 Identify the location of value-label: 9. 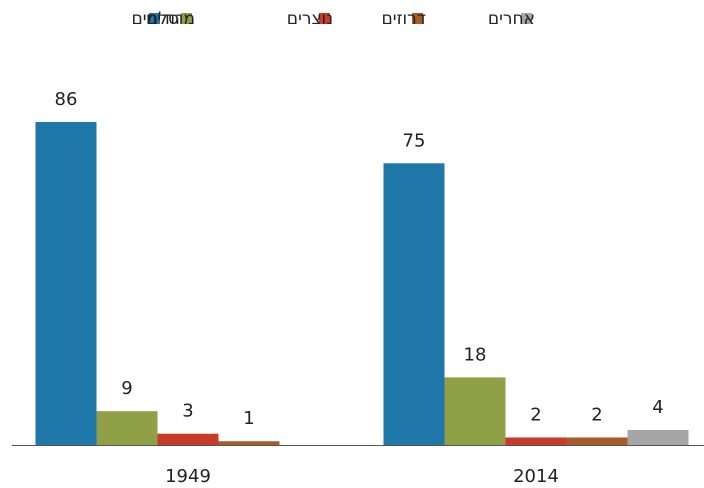
(126, 388).